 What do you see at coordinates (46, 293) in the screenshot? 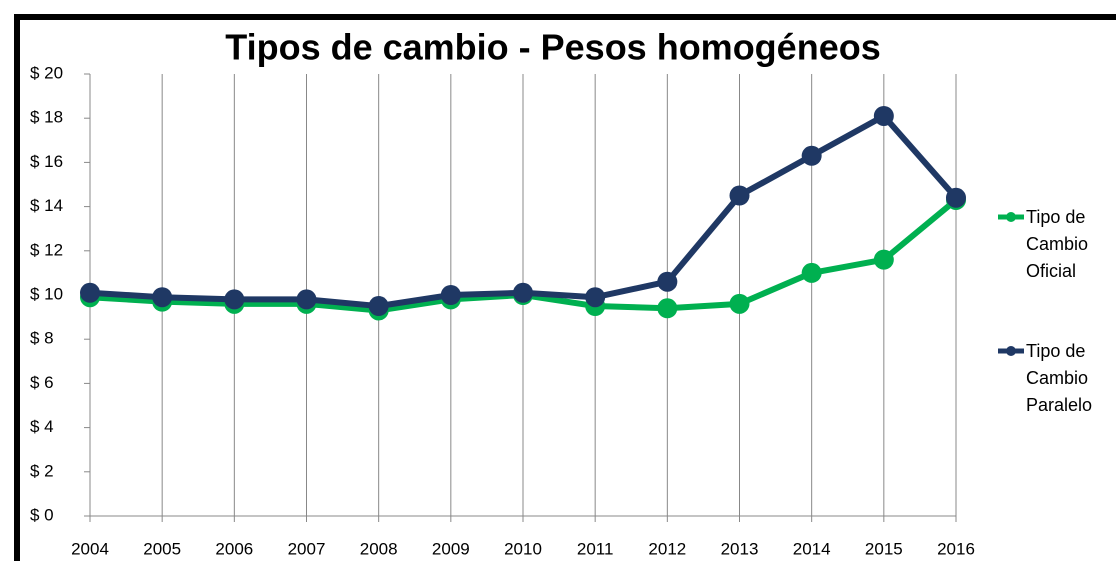
I see `y-tick-label: $ 10` at bounding box center [46, 293].